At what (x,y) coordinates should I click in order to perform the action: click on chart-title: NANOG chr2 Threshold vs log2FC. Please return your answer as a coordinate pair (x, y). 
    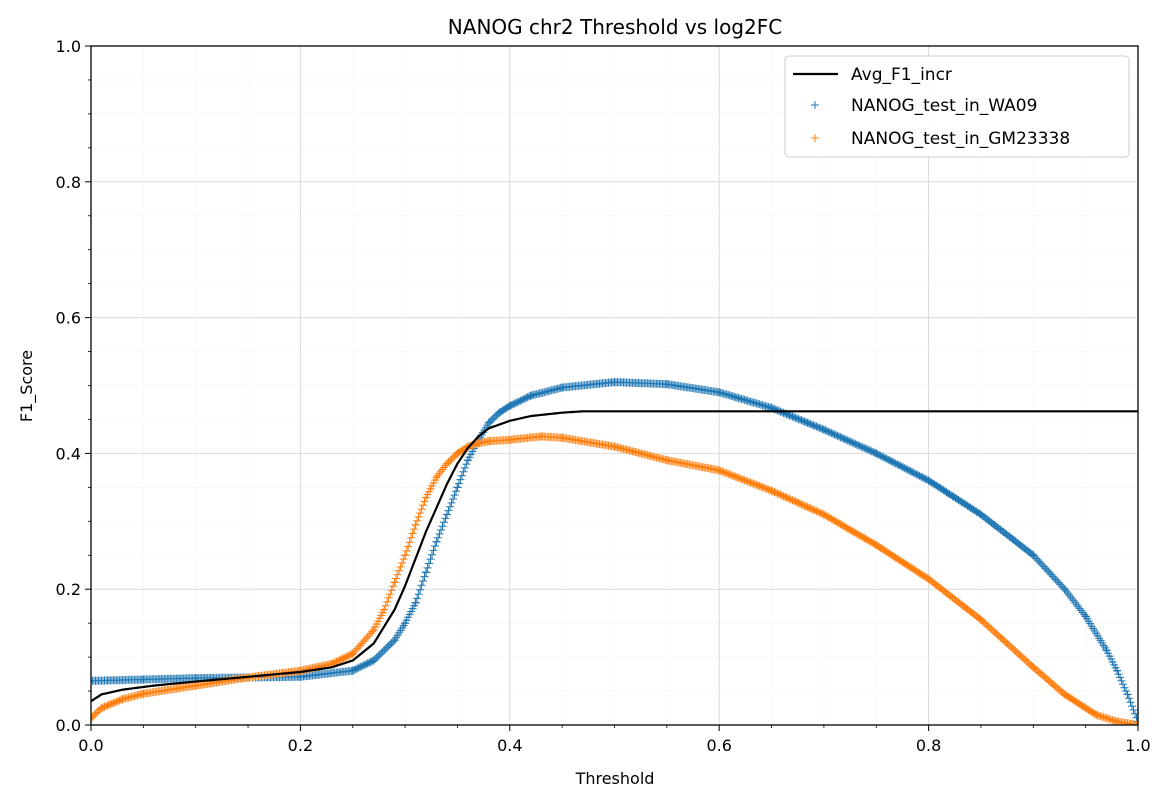
    Looking at the image, I should click on (615, 27).